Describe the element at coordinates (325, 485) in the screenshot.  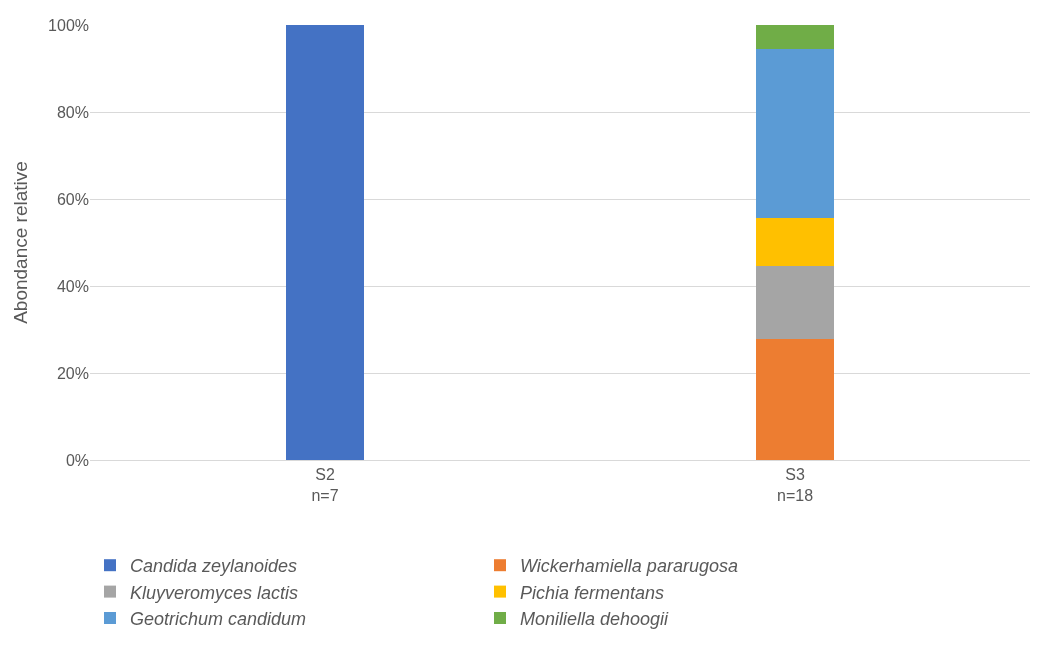
I see `x-tick-label: S2 n=7` at that location.